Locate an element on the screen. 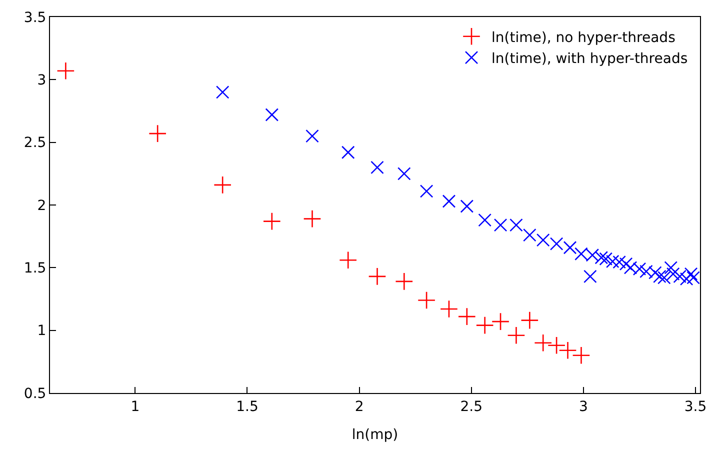  y-tick-label: 1.5 is located at coordinates (35, 268).